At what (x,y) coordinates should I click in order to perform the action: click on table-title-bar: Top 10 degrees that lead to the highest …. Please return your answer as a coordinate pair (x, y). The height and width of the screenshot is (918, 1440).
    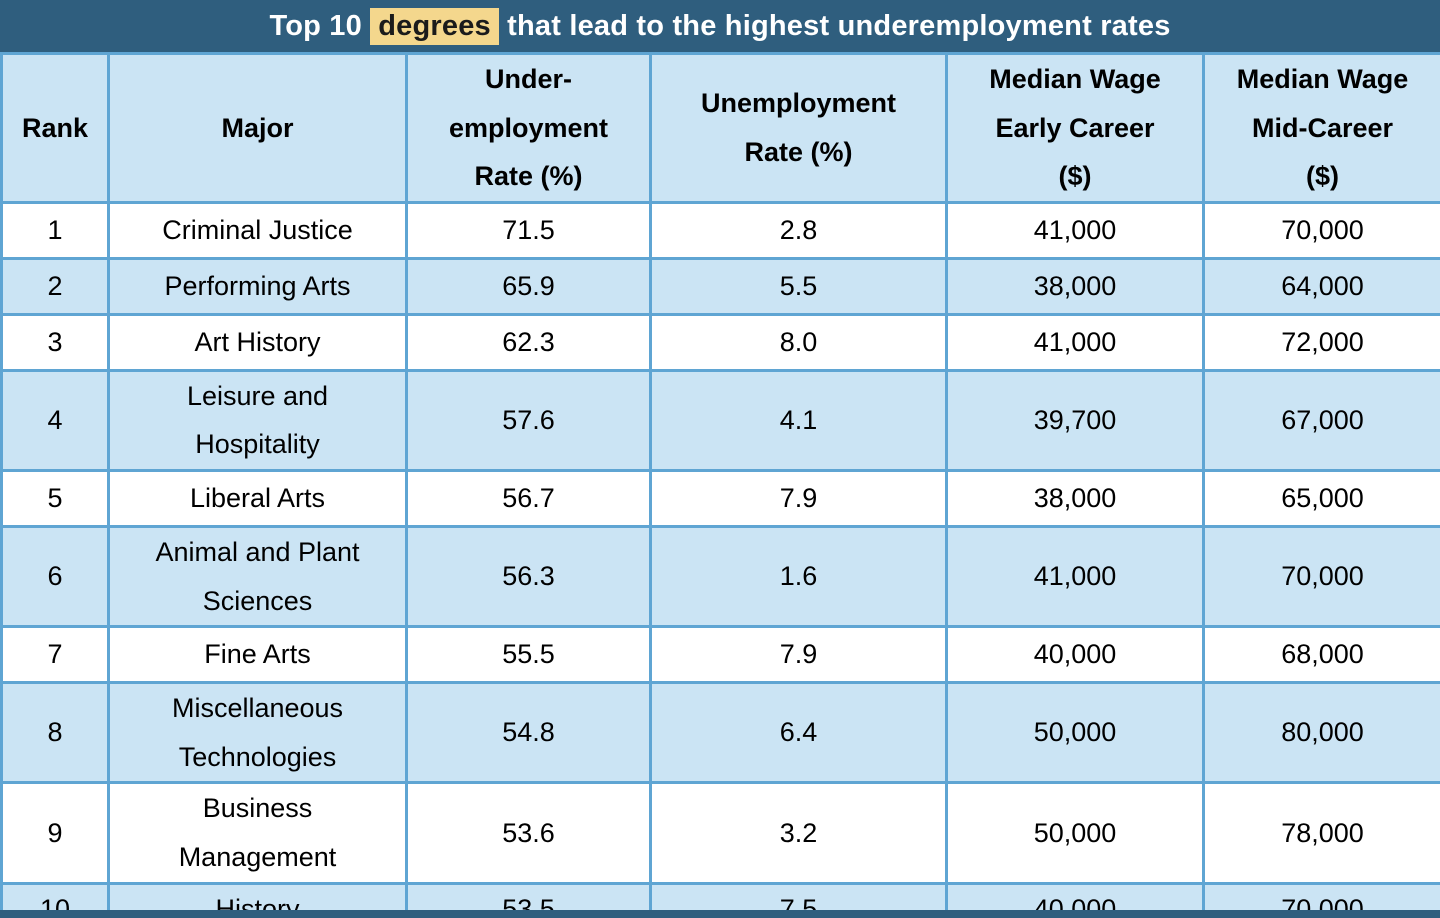
    Looking at the image, I should click on (720, 26).